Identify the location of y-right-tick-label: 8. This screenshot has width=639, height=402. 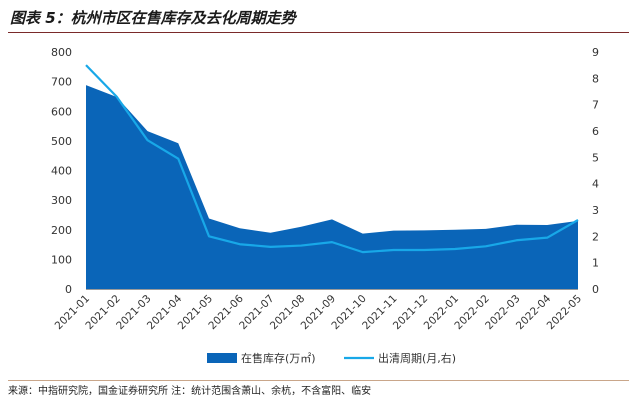
(595, 78).